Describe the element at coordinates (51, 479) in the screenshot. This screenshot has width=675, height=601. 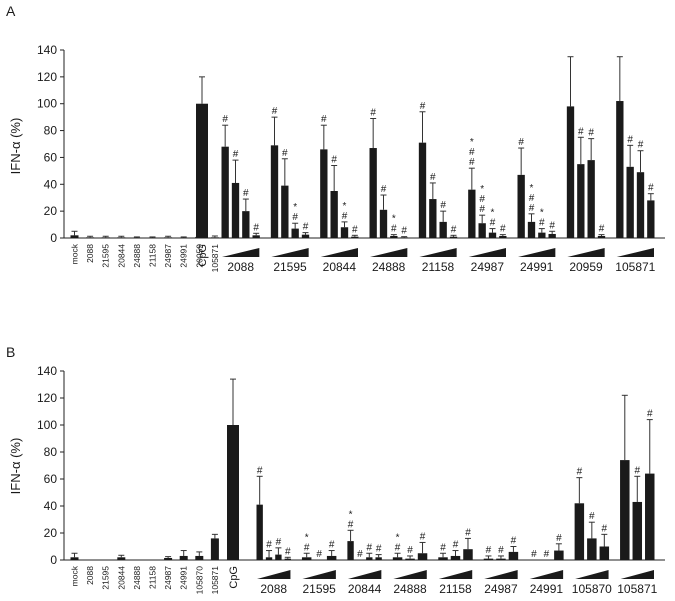
I see `y-tick-label: 60` at that location.